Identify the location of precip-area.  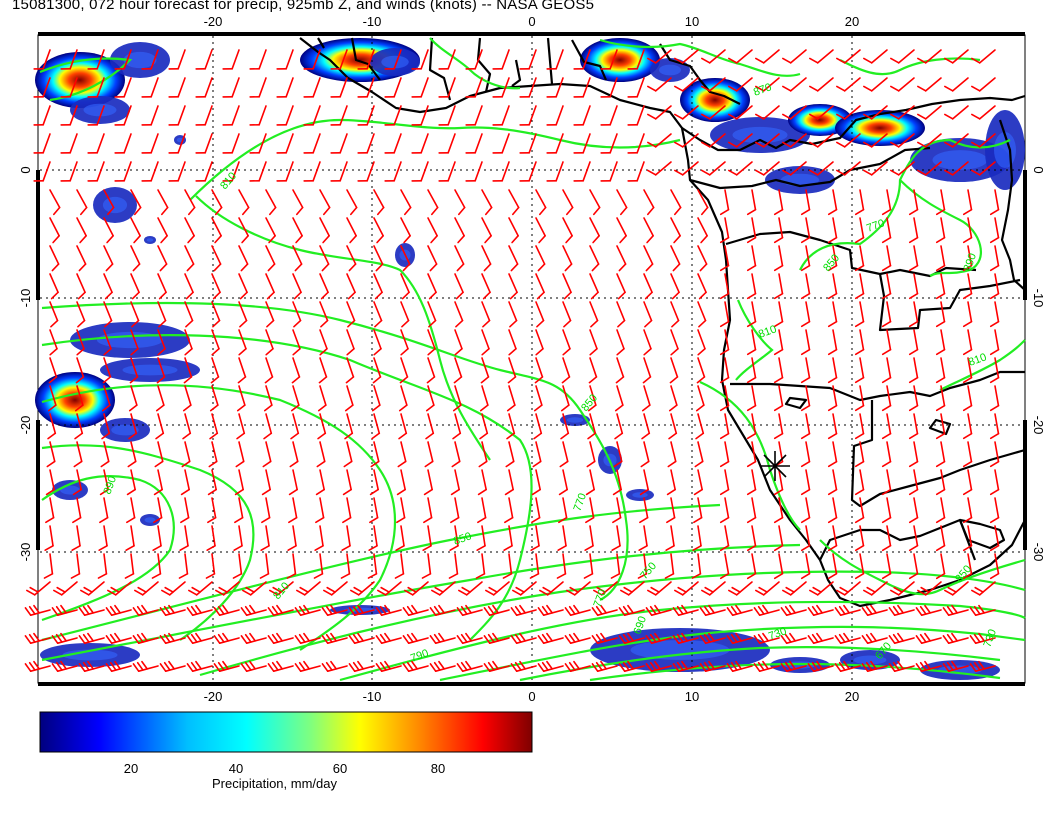
(620, 60).